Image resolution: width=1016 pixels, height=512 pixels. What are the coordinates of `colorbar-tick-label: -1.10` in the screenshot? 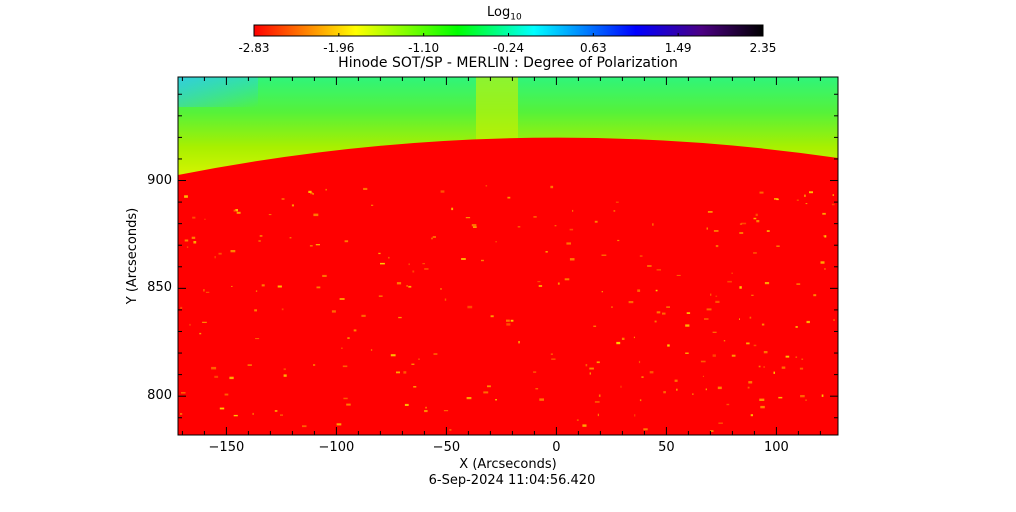 It's located at (424, 48).